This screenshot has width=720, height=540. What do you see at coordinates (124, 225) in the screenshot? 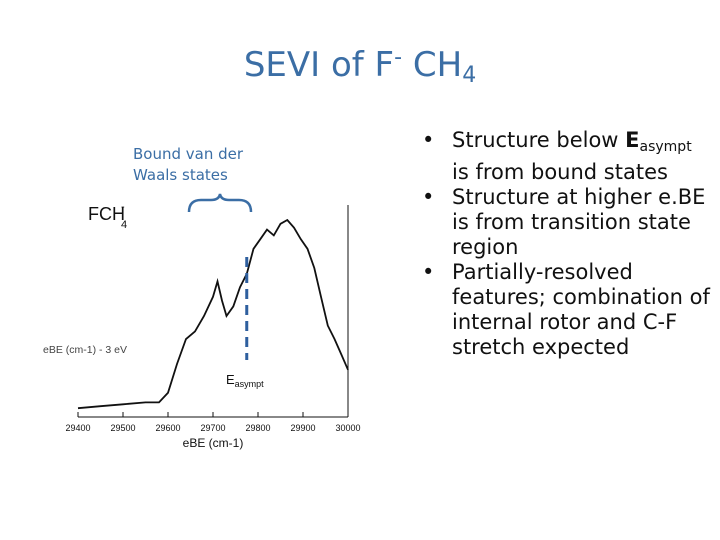
I see `chart-title-sub: 4` at bounding box center [124, 225].